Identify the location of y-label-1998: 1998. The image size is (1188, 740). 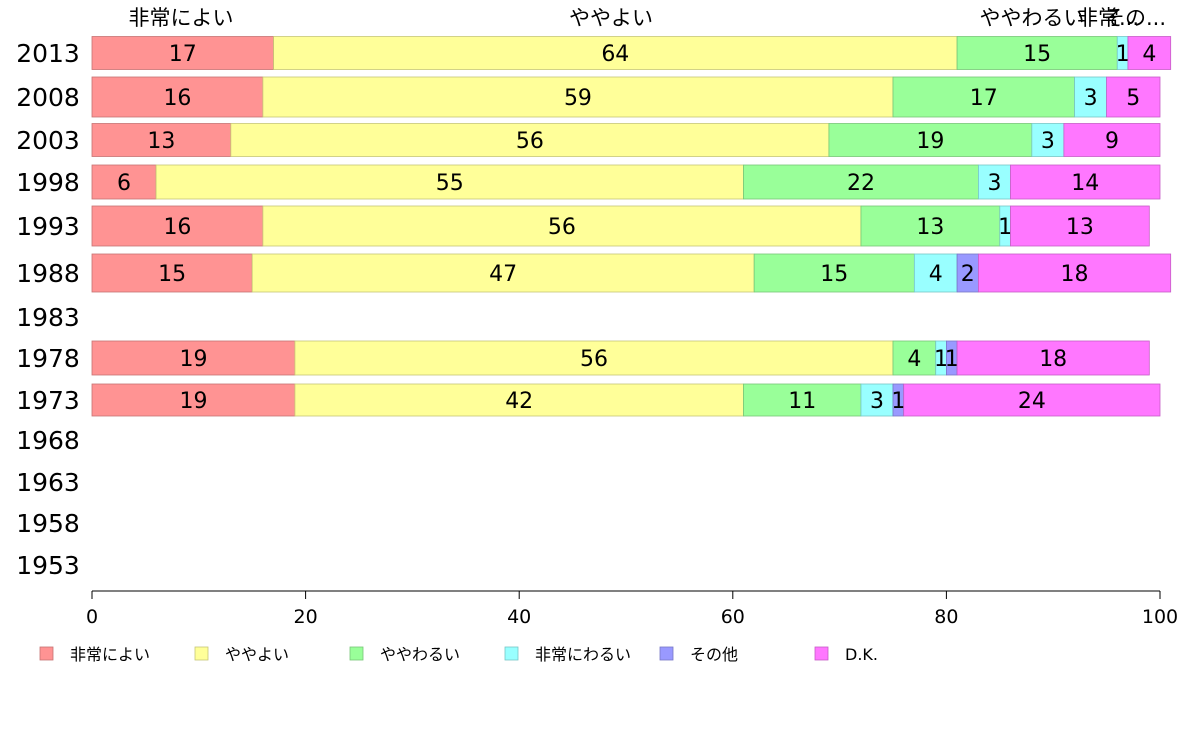
(48, 182).